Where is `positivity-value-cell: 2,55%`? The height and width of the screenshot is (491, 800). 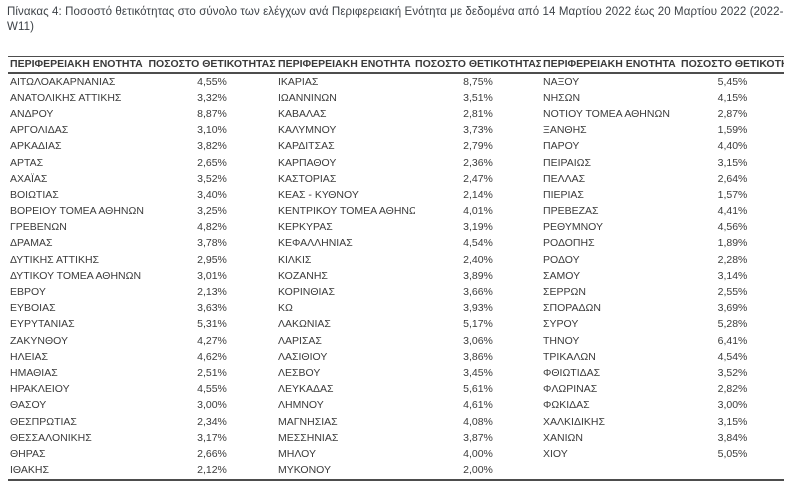 positivity-value-cell: 2,55% is located at coordinates (732, 292).